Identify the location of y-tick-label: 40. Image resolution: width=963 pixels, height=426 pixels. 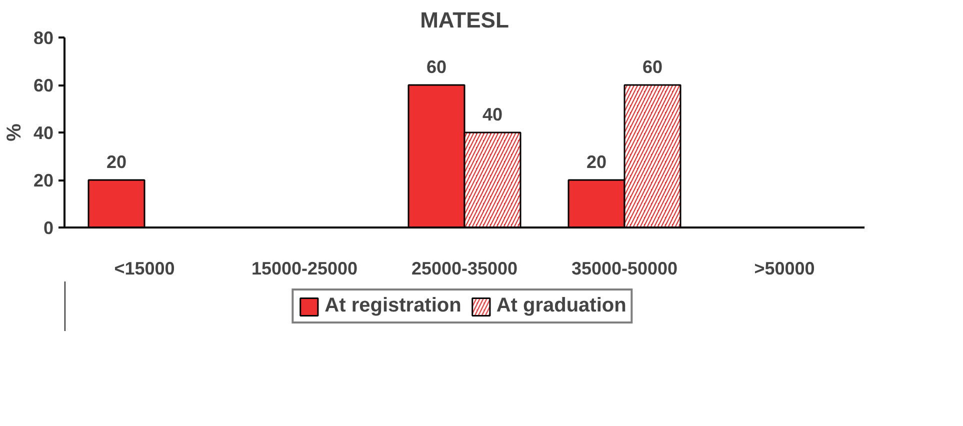
(43, 133).